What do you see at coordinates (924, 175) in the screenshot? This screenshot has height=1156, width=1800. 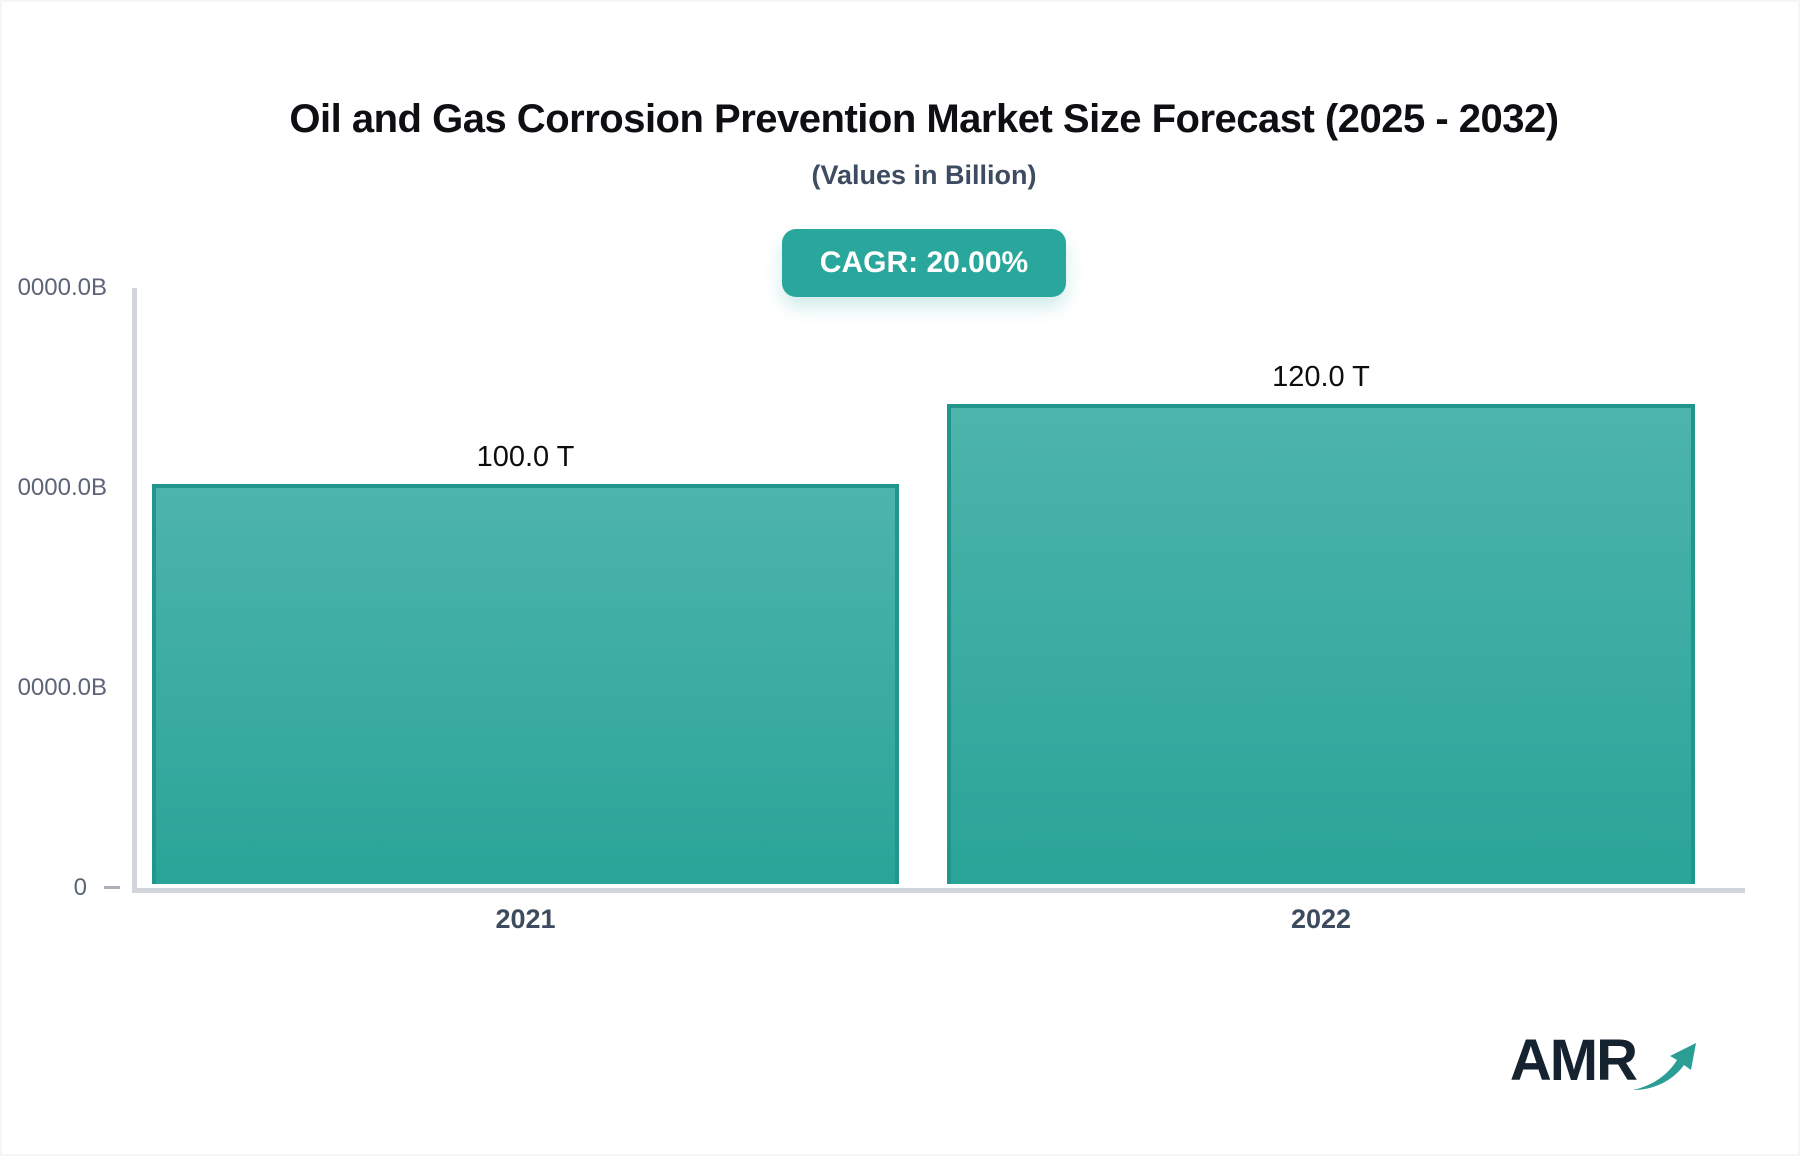 I see `chart-subtitle: (Values in Billion)` at bounding box center [924, 175].